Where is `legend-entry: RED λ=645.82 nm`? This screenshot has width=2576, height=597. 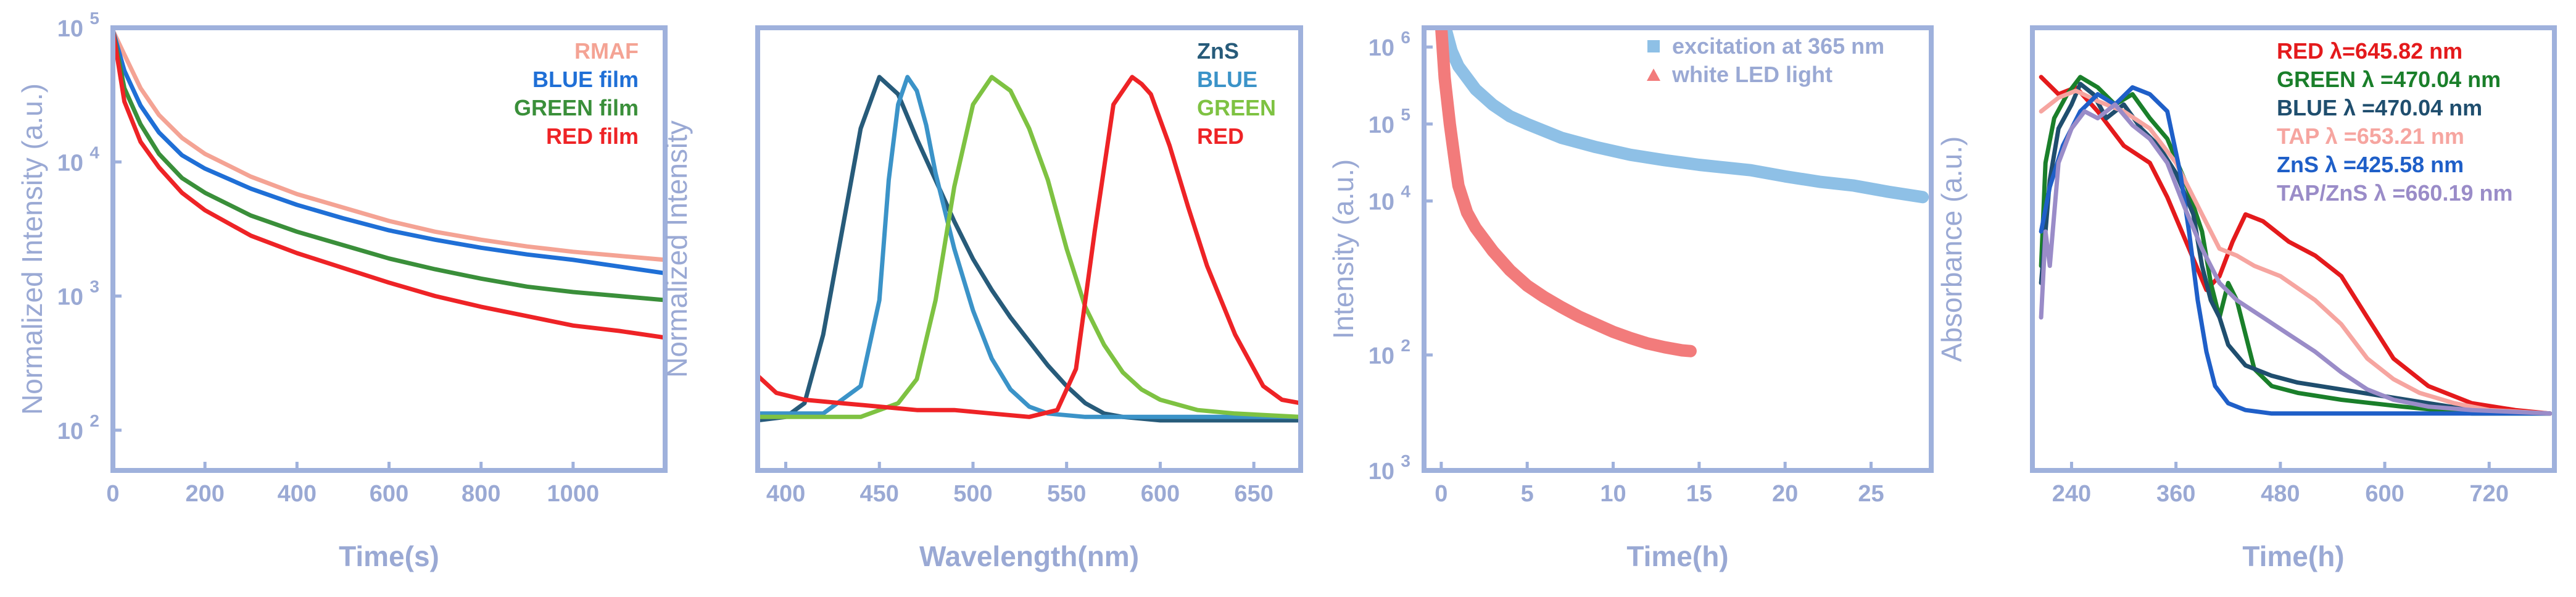 legend-entry: RED λ=645.82 nm is located at coordinates (2369, 51).